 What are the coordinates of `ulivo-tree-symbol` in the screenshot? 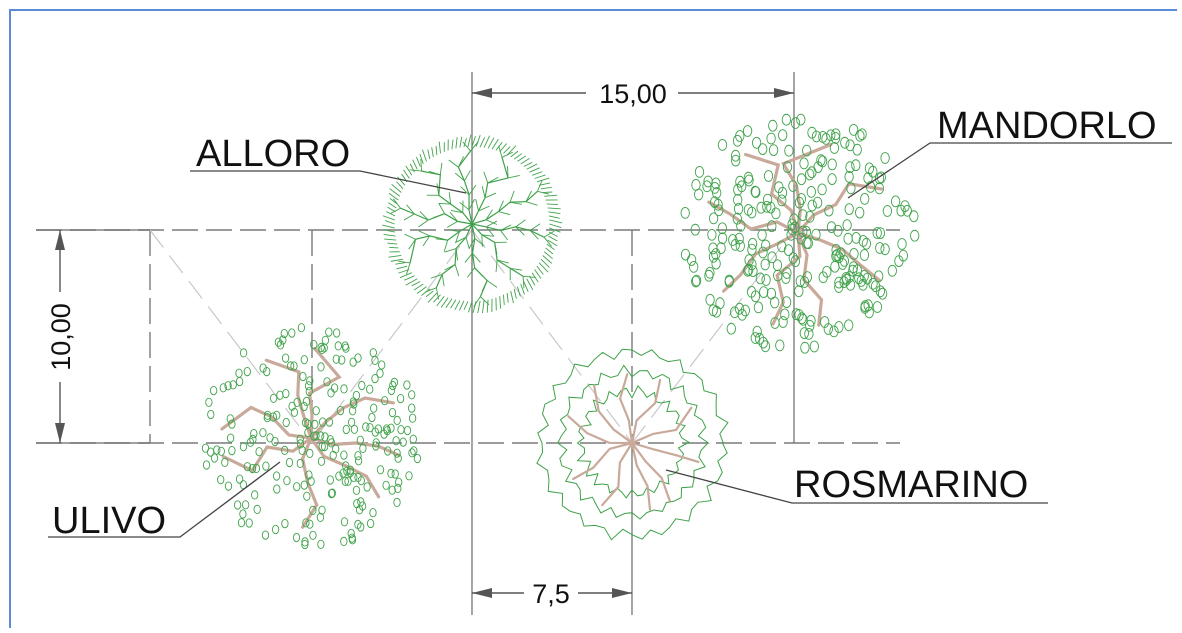 It's located at (311, 436).